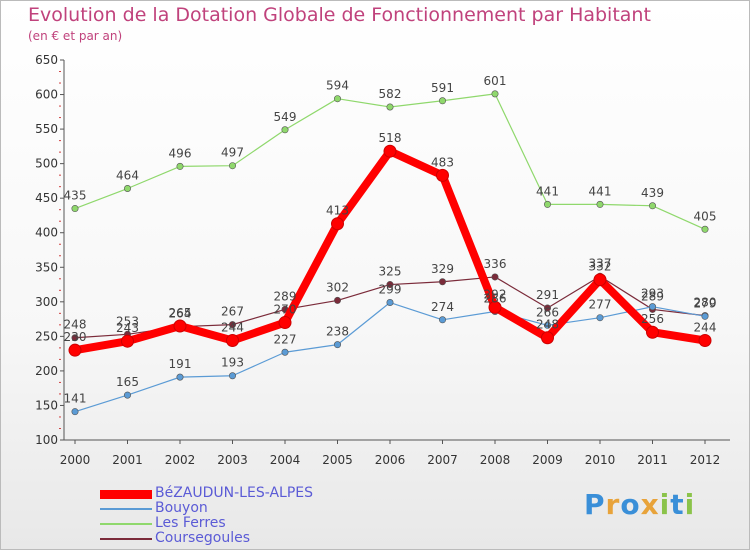  I want to click on data-label-1-7: 274, so click(442, 307).